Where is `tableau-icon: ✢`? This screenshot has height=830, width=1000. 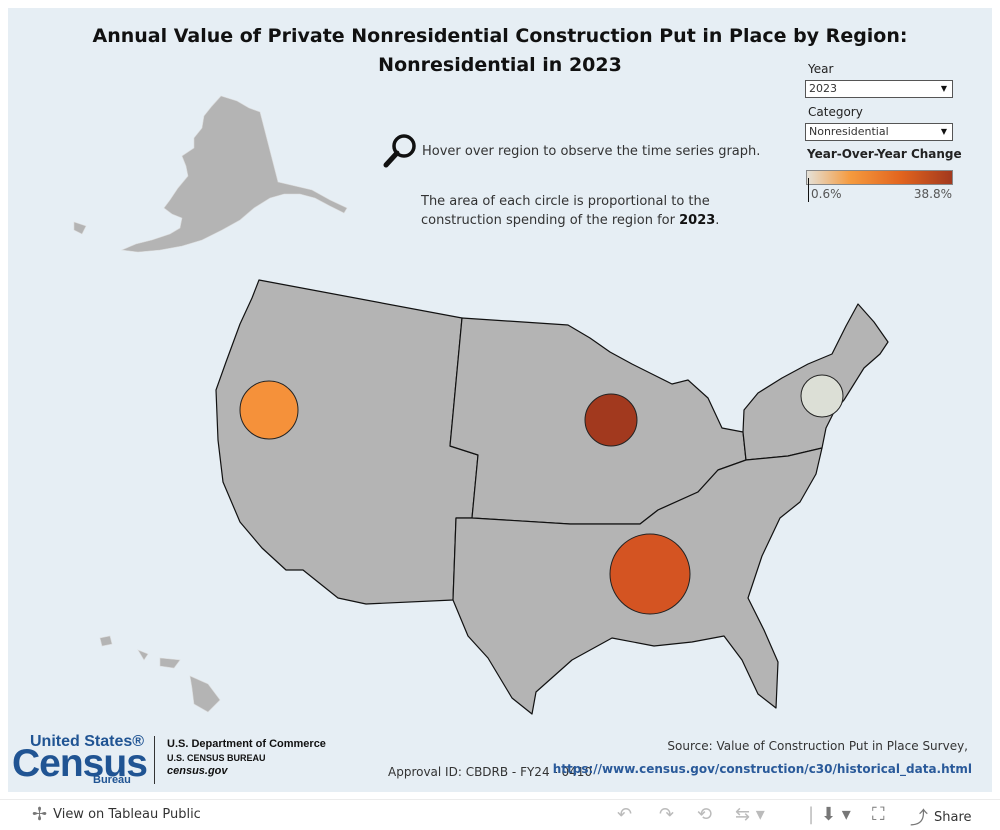
tableau-icon: ✢ is located at coordinates (40, 814).